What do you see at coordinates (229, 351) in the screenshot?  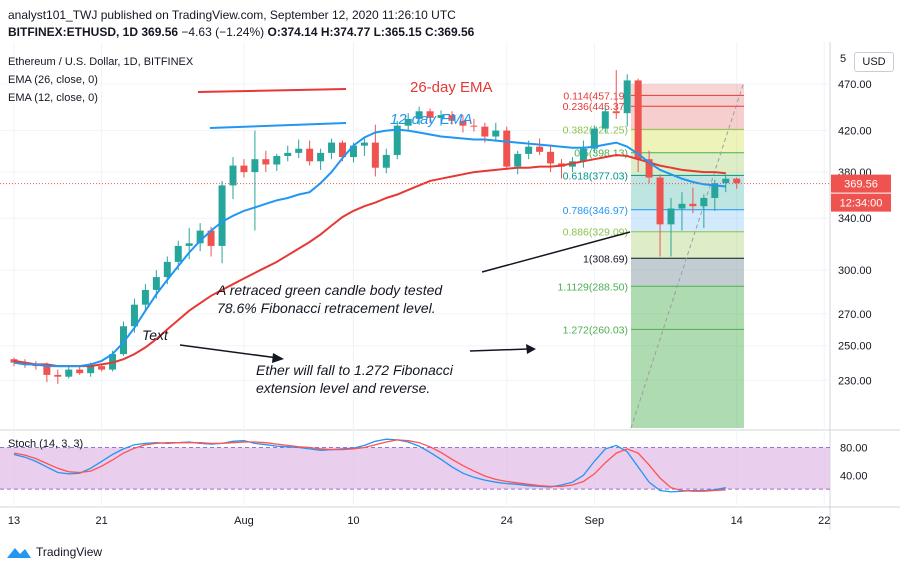 I see `text-arrow-line` at bounding box center [229, 351].